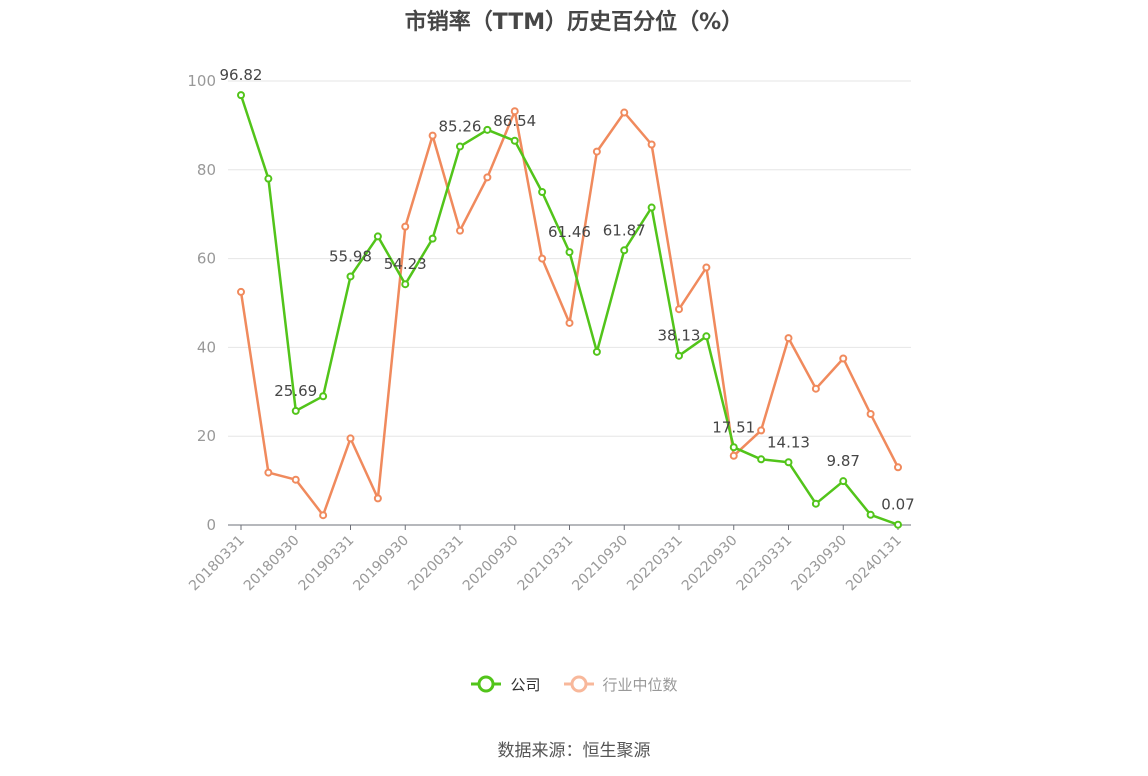  What do you see at coordinates (206, 436) in the screenshot?
I see `y-tick-label: 20` at bounding box center [206, 436].